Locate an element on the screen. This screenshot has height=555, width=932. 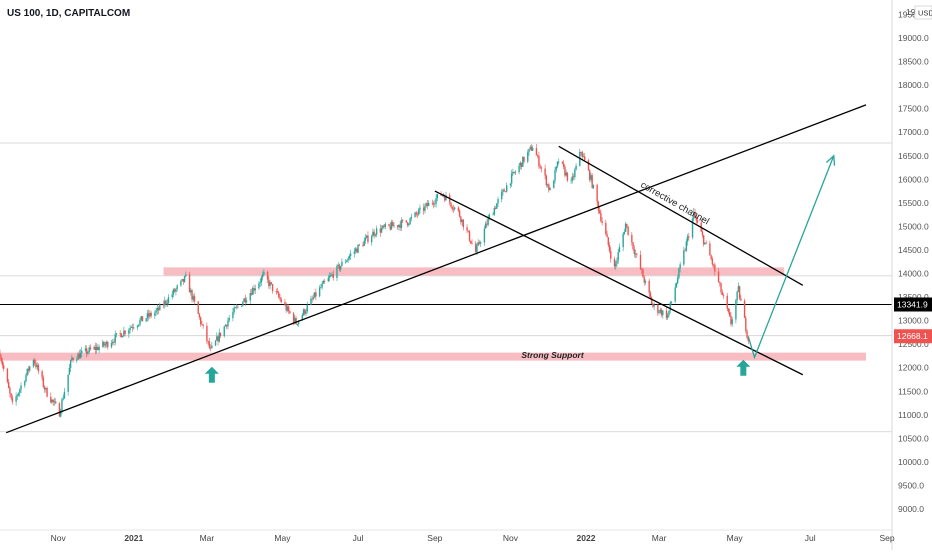
channel-lower-trendline is located at coordinates (619, 283).